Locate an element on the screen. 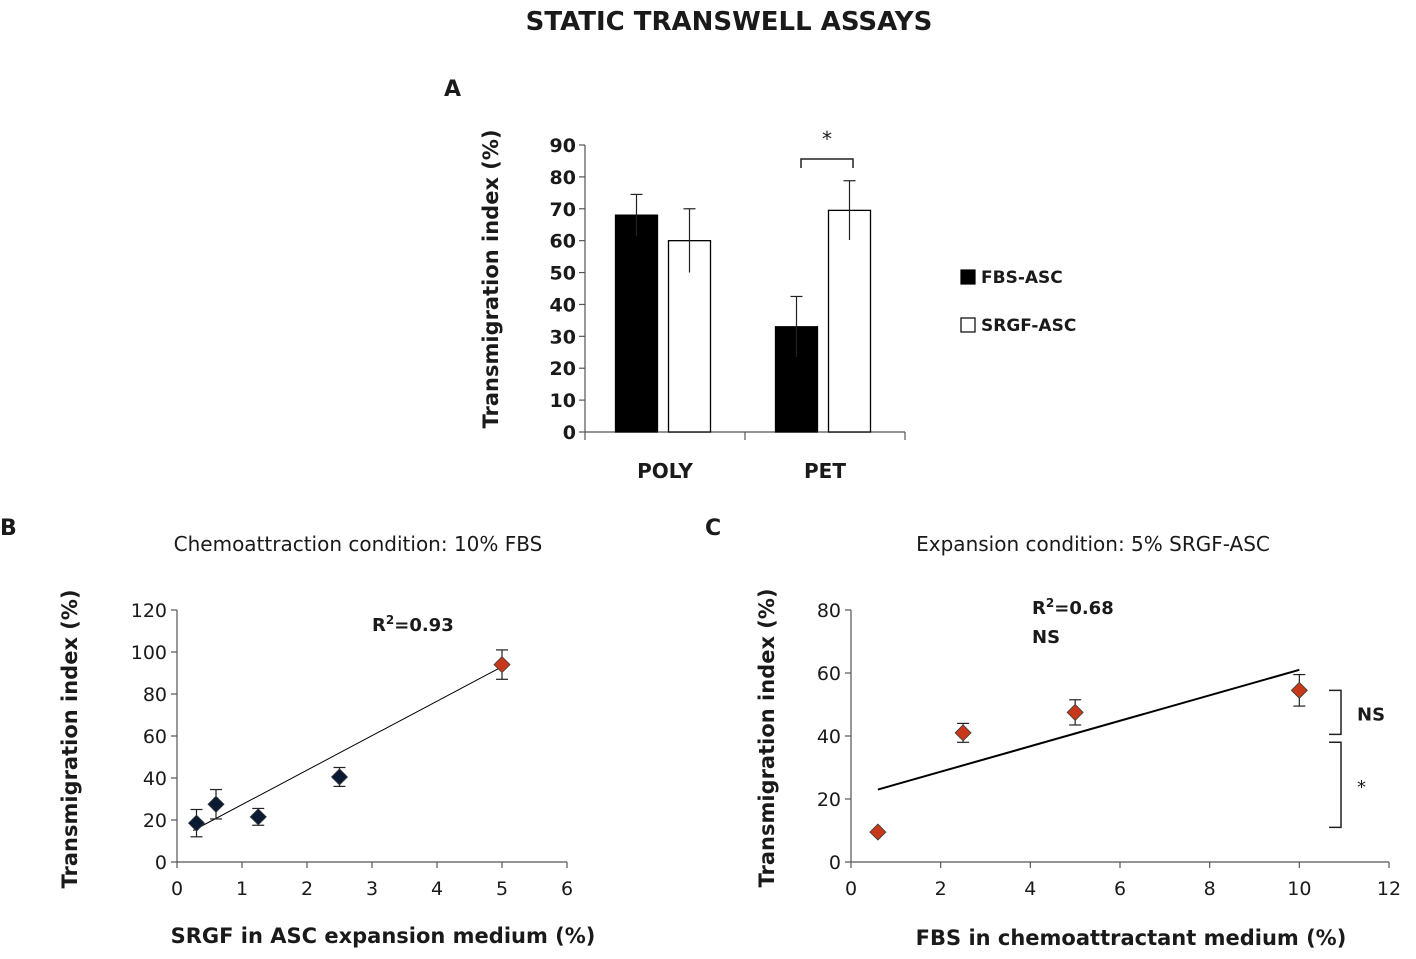  panel-b-r2-annotation: R2=0.93 is located at coordinates (413, 624).